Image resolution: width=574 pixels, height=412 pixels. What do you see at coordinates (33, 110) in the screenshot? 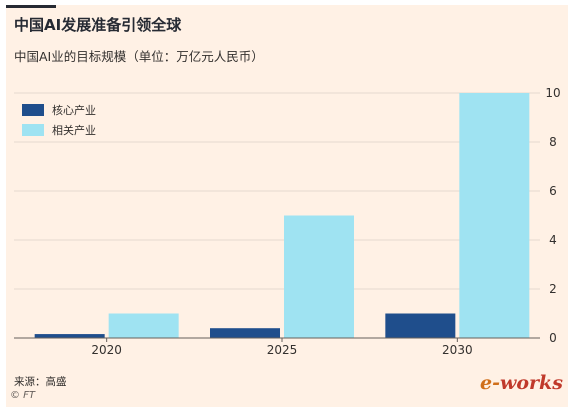
I see `legend-swatch-core` at bounding box center [33, 110].